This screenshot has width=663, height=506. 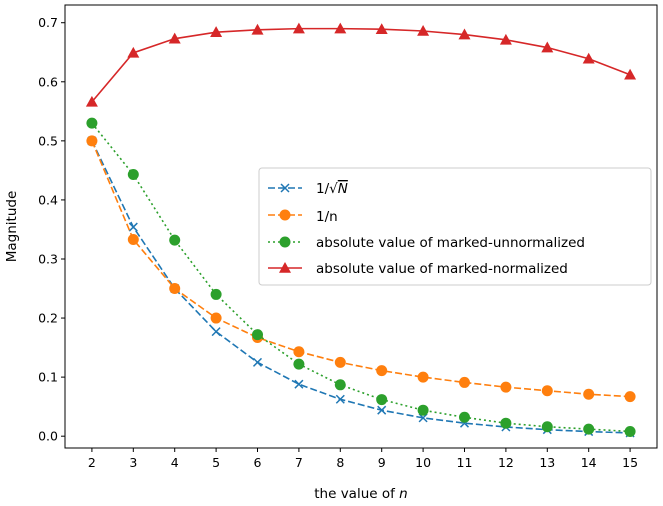 What do you see at coordinates (547, 462) in the screenshot?
I see `x-tick-label: 13` at bounding box center [547, 462].